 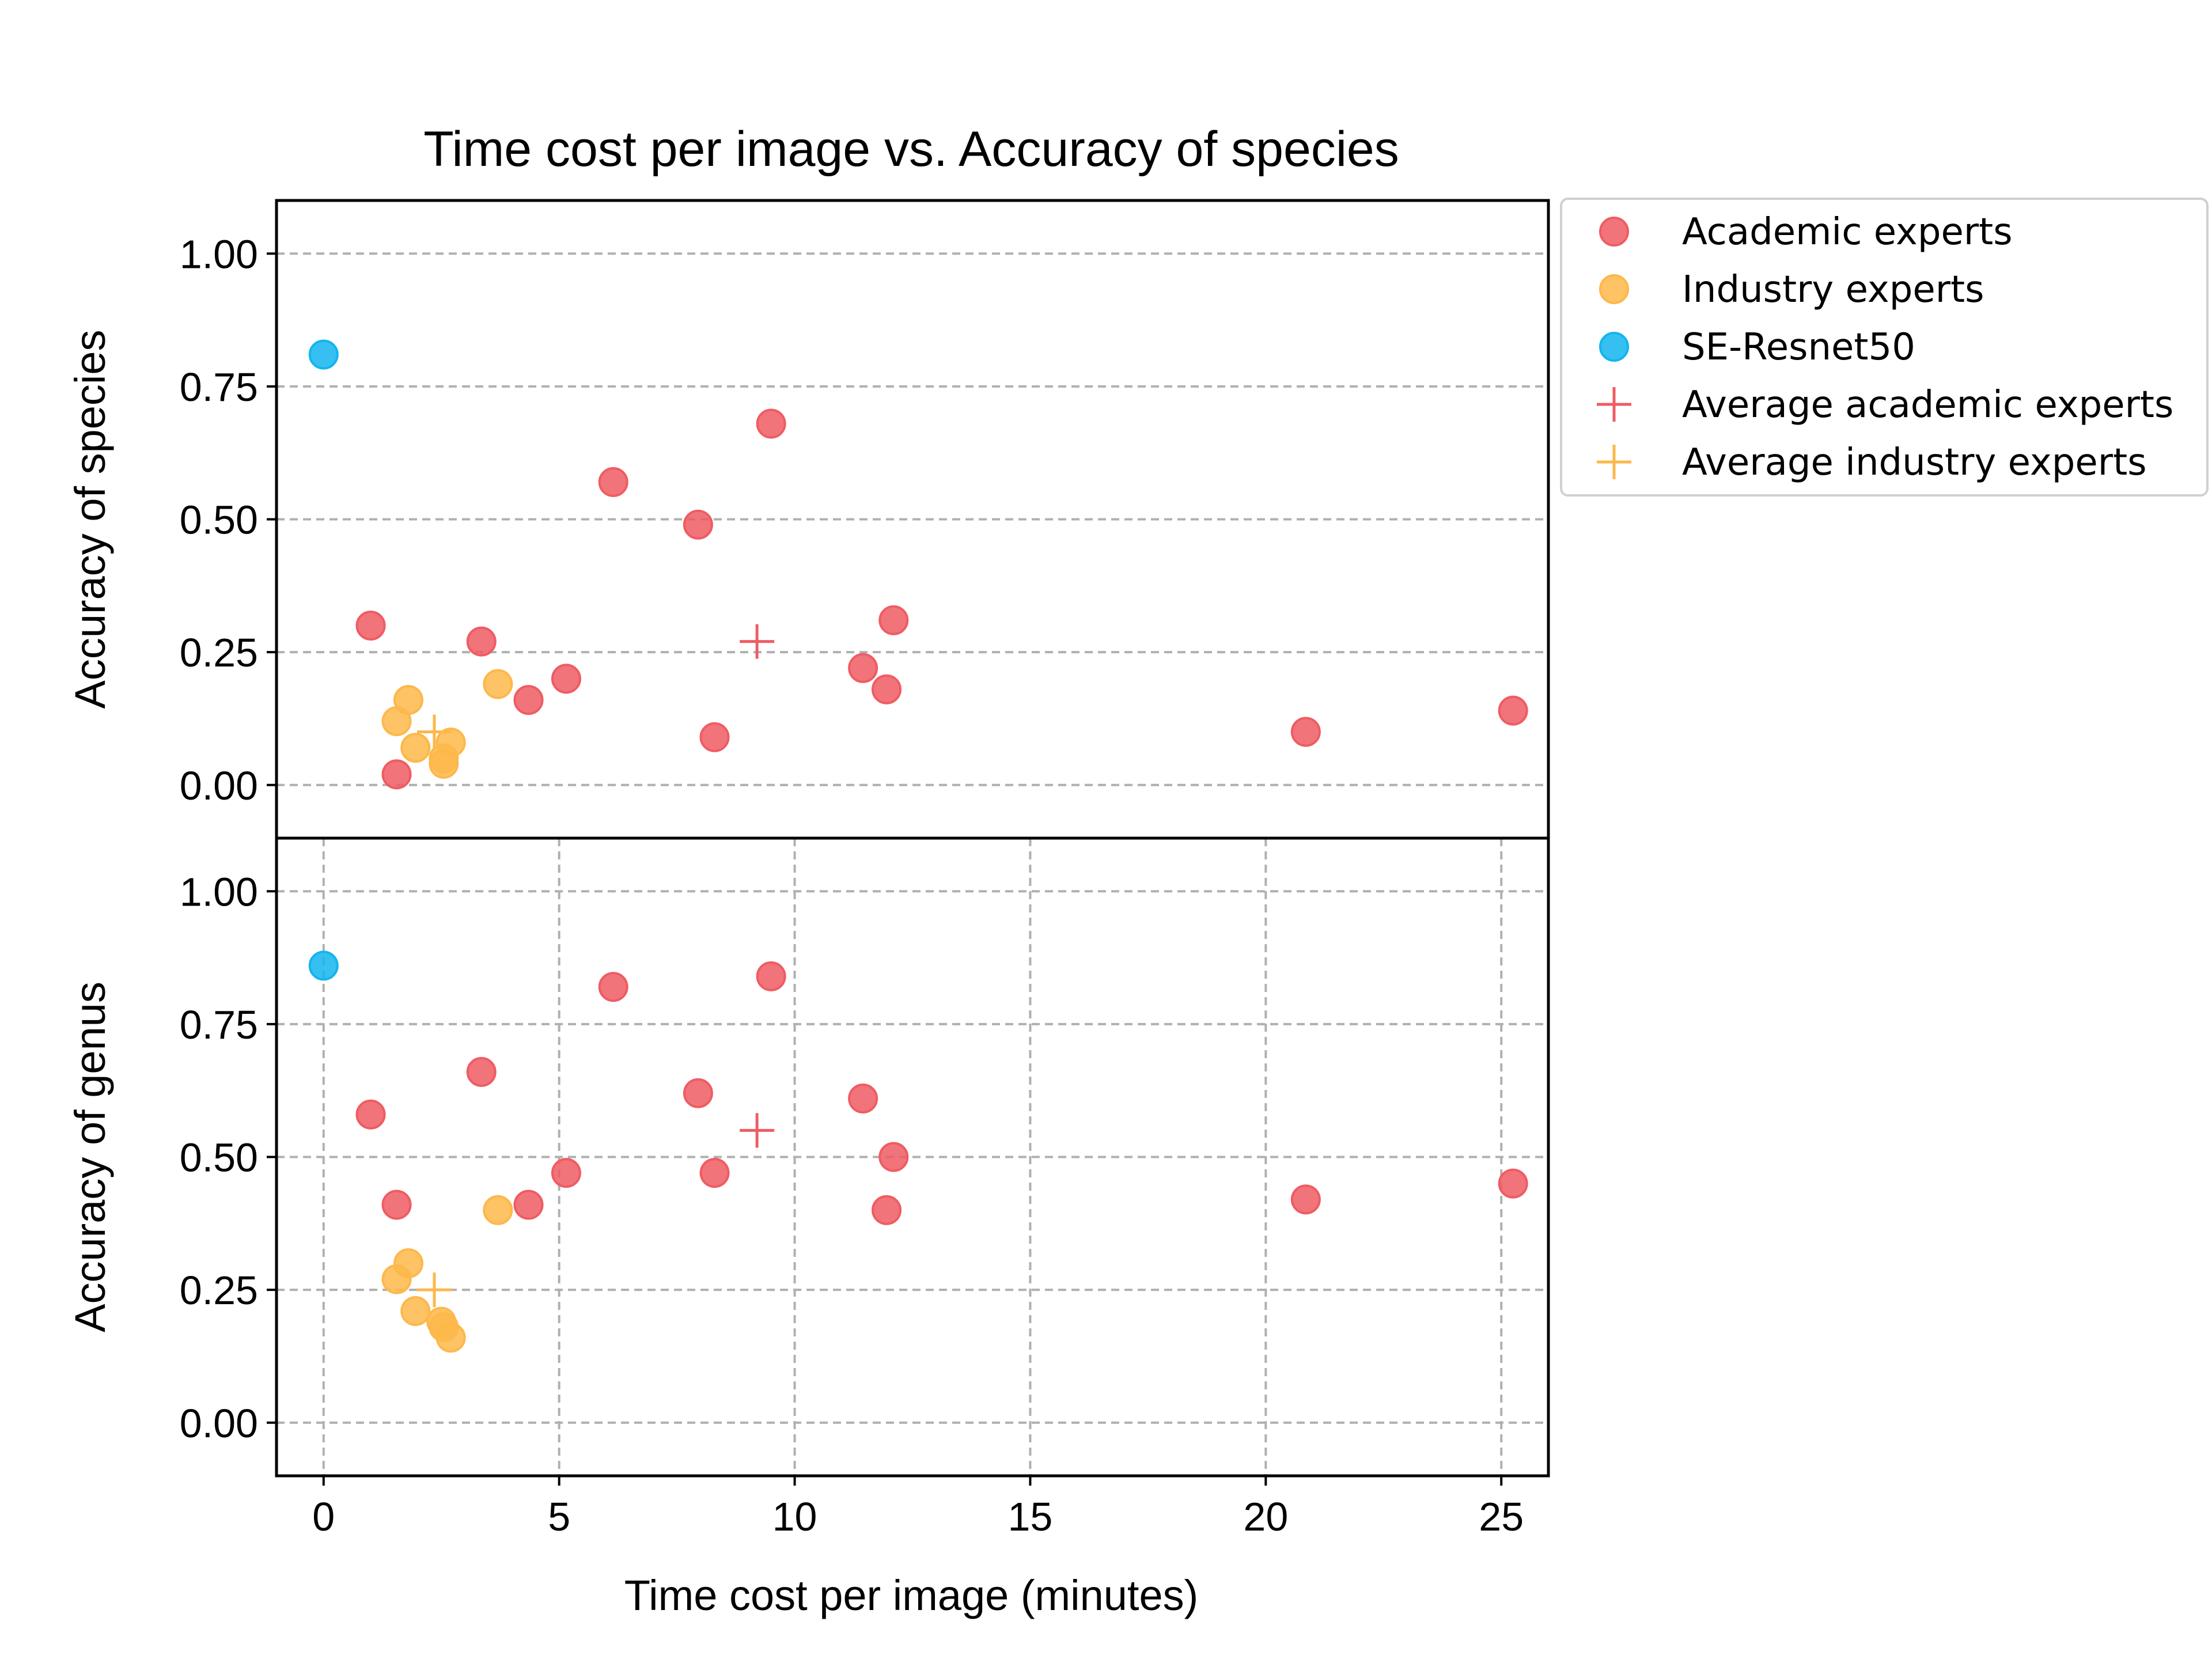 I want to click on legend-label: Average industry experts, so click(x=1914, y=462).